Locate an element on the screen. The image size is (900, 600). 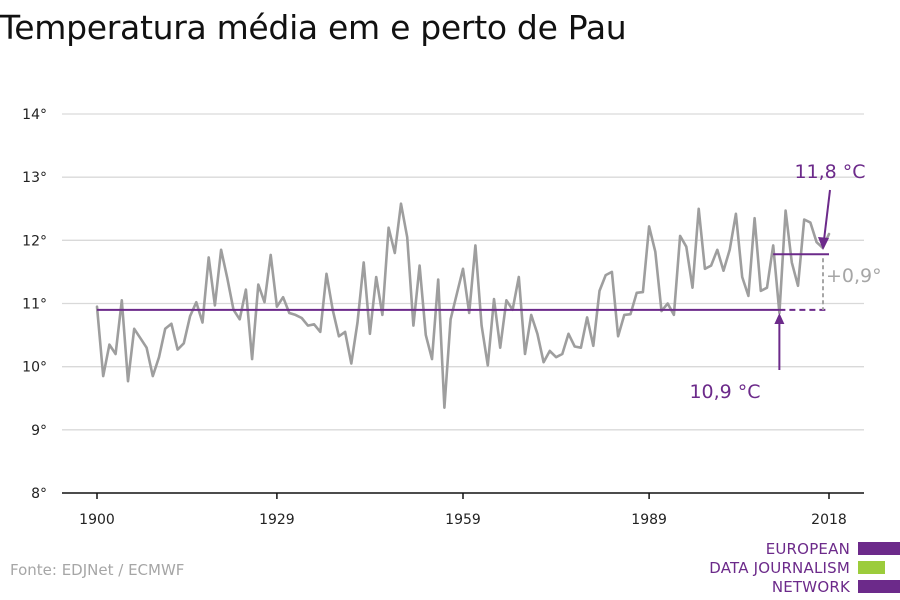
arrowhead-recent is located at coordinates (823, 243).